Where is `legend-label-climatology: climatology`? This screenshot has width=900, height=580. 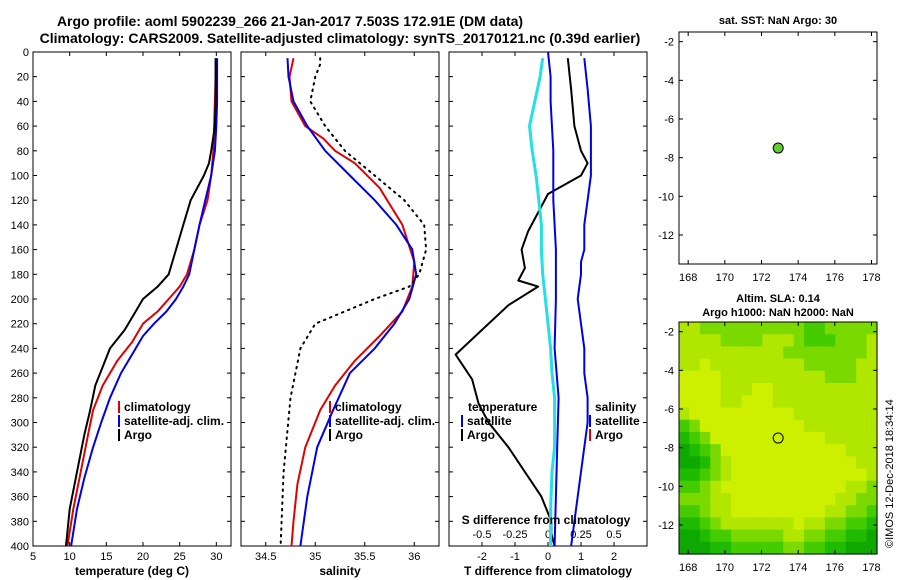
legend-label-climatology: climatology is located at coordinates (368, 407).